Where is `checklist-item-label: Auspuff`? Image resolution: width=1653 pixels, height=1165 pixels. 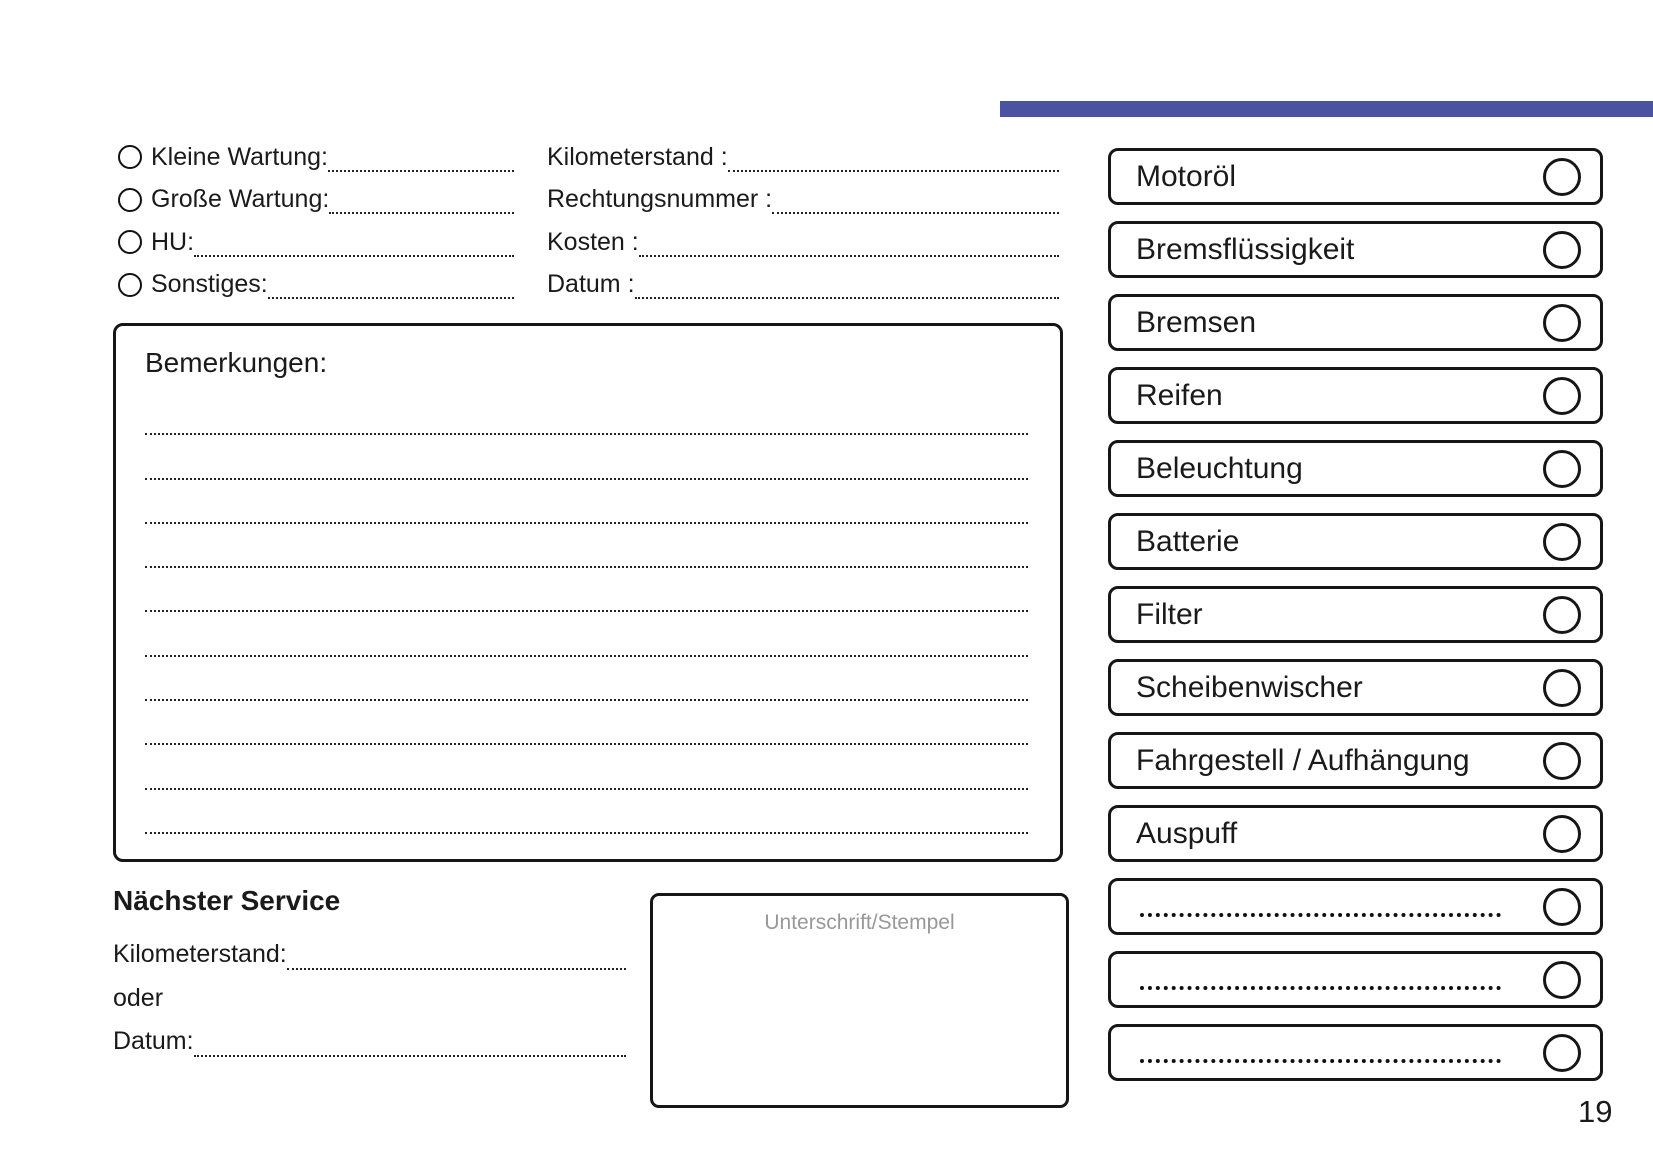 checklist-item-label: Auspuff is located at coordinates (1187, 833).